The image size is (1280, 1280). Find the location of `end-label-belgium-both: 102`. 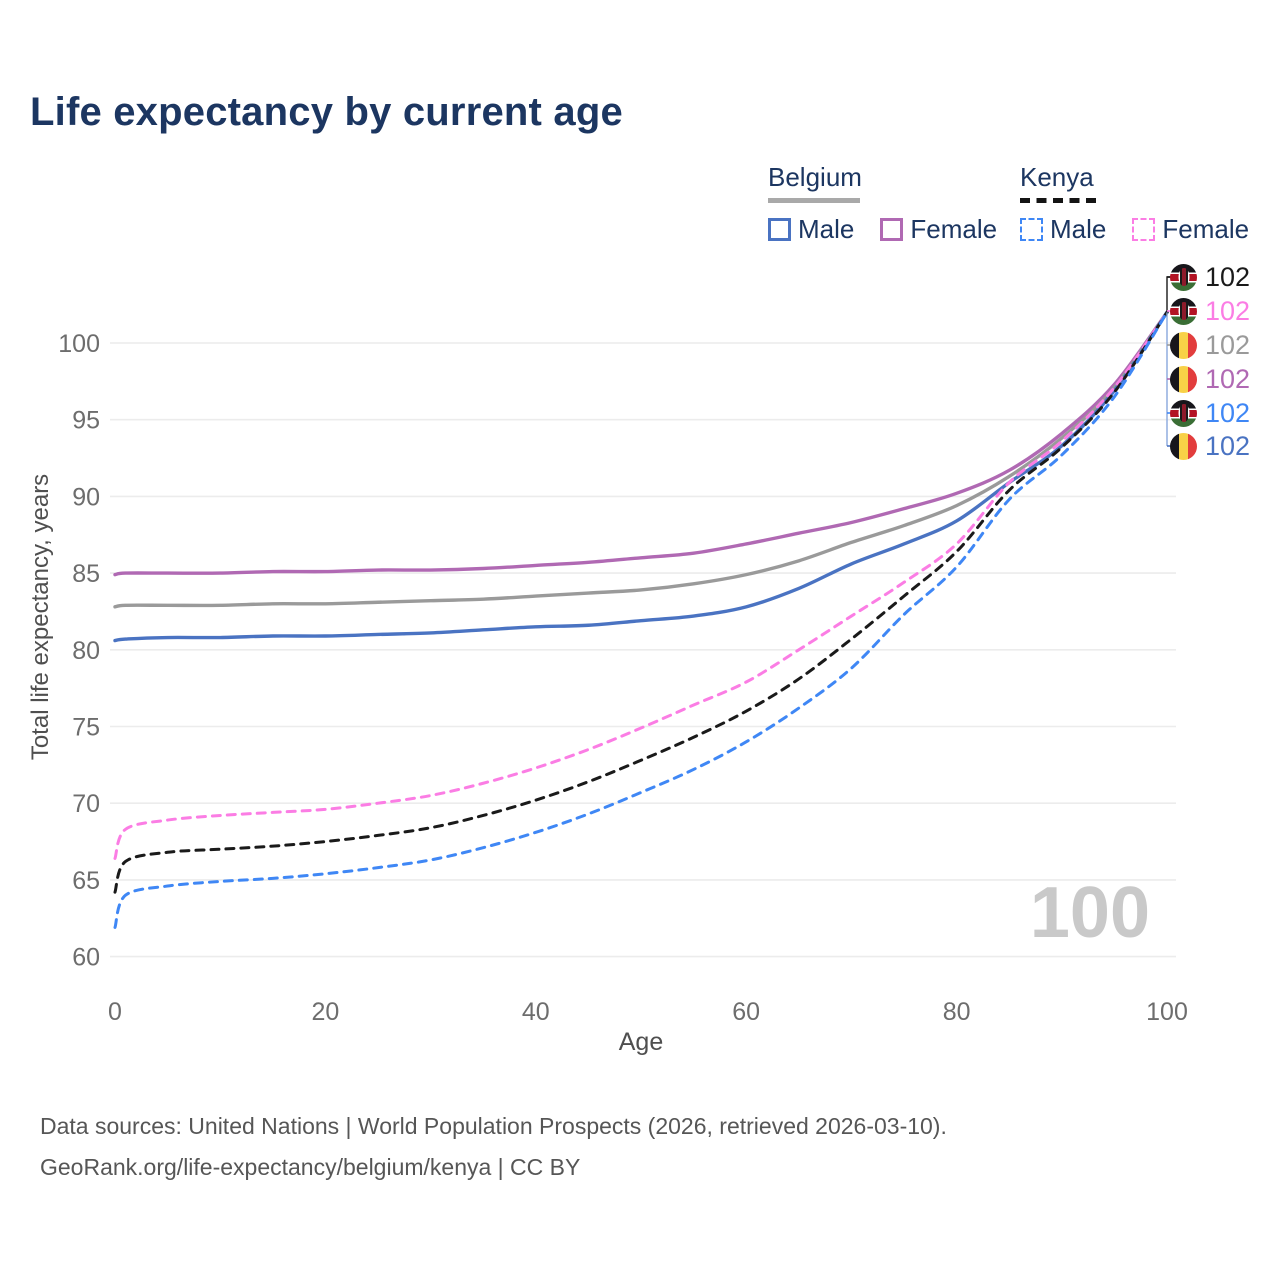

end-label-belgium-both: 102 is located at coordinates (1210, 345).